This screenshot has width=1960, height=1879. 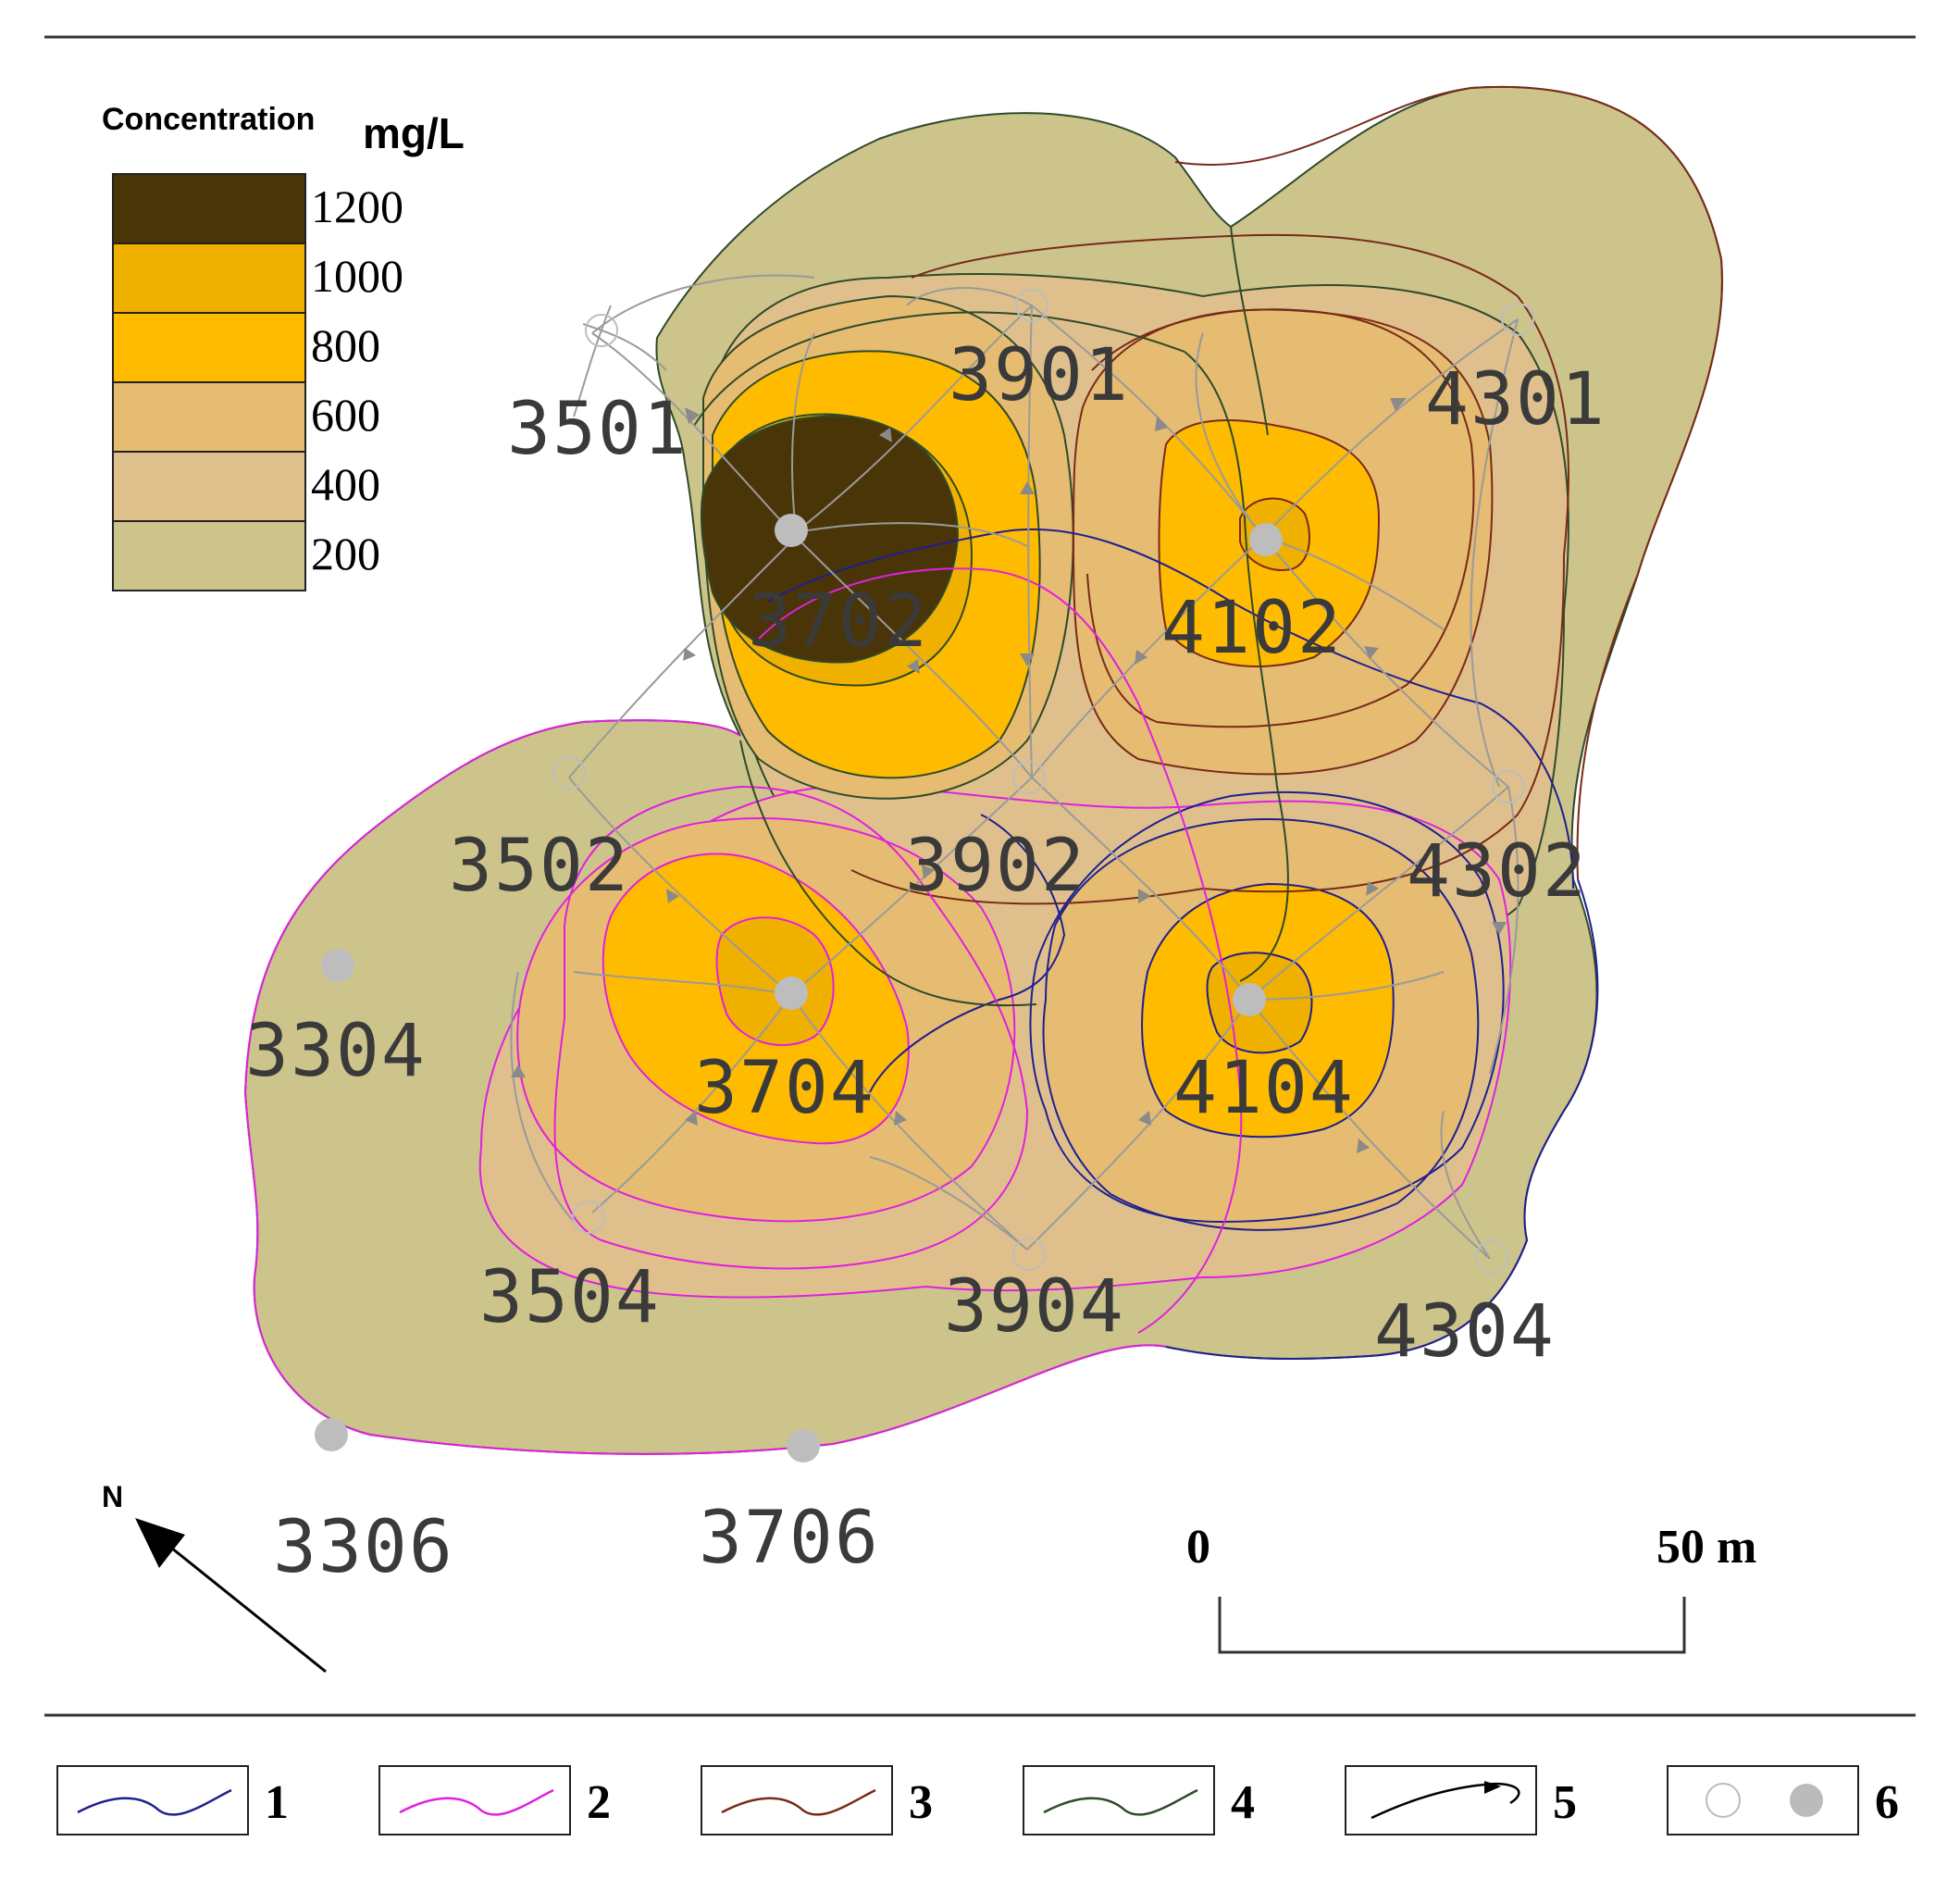 What do you see at coordinates (1198, 1547) in the screenshot?
I see `scale-start-label: 0` at bounding box center [1198, 1547].